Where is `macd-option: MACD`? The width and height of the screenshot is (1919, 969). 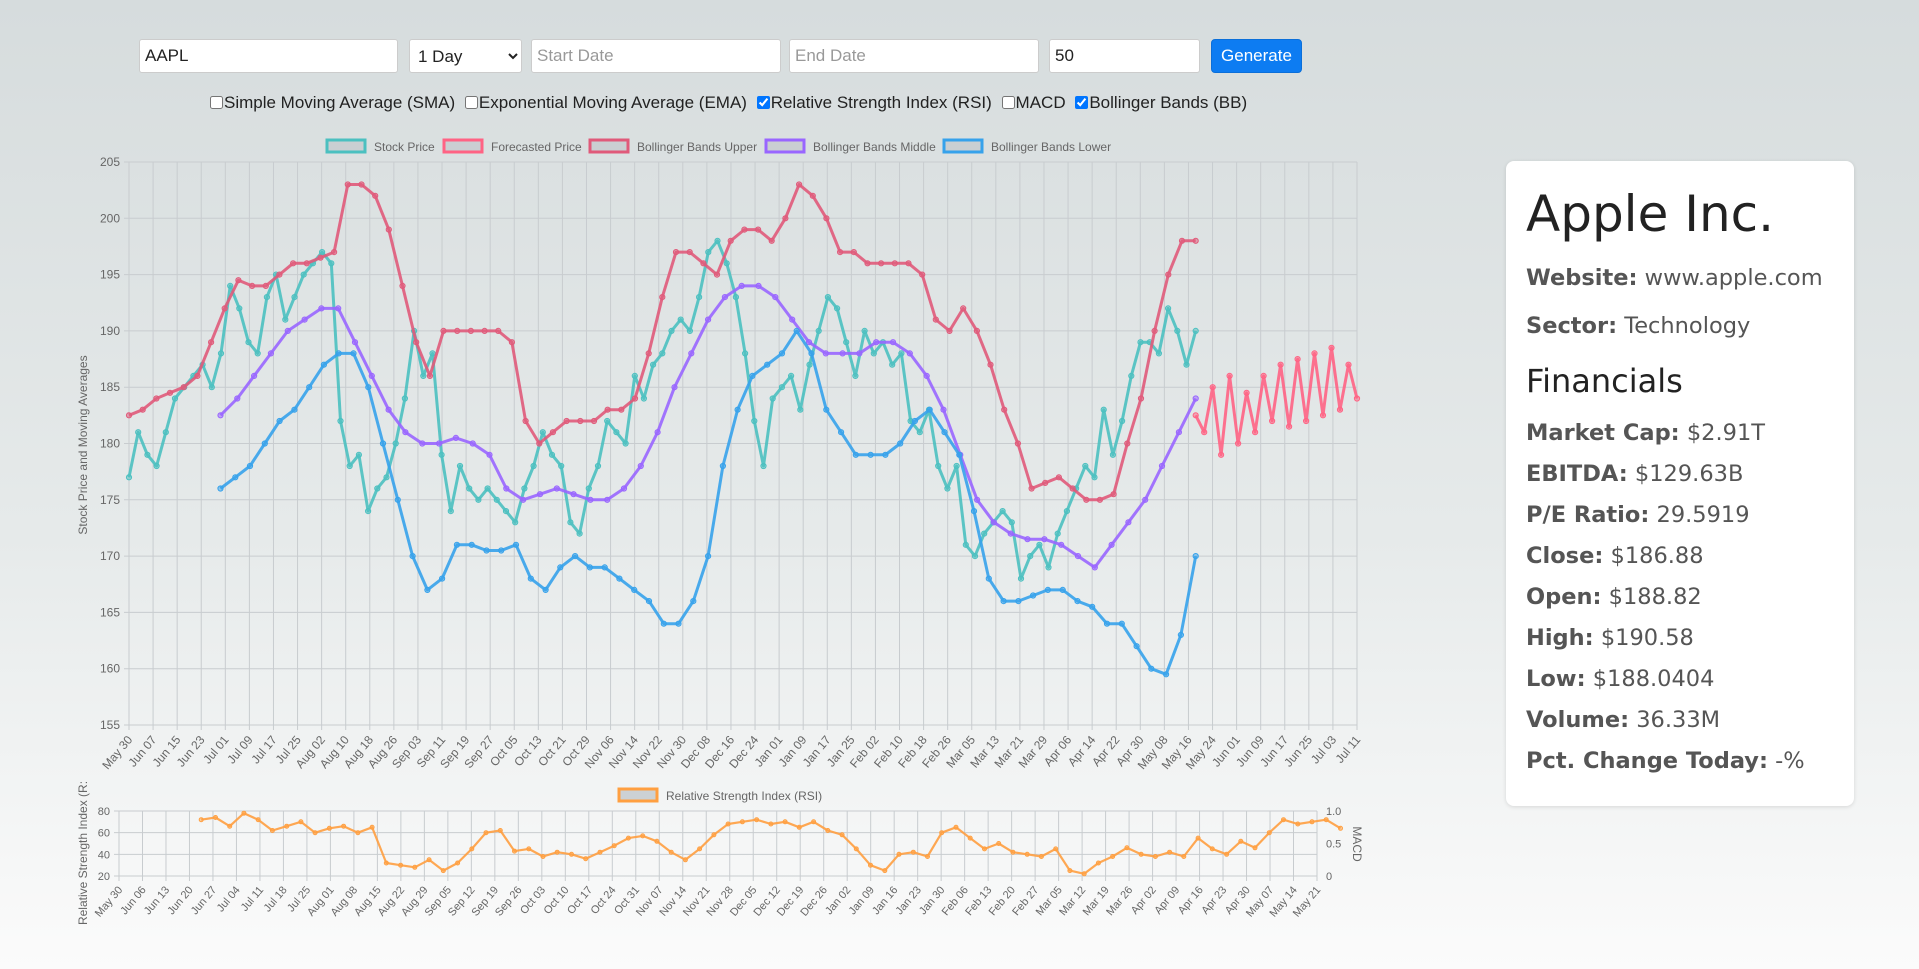 macd-option: MACD is located at coordinates (1033, 102).